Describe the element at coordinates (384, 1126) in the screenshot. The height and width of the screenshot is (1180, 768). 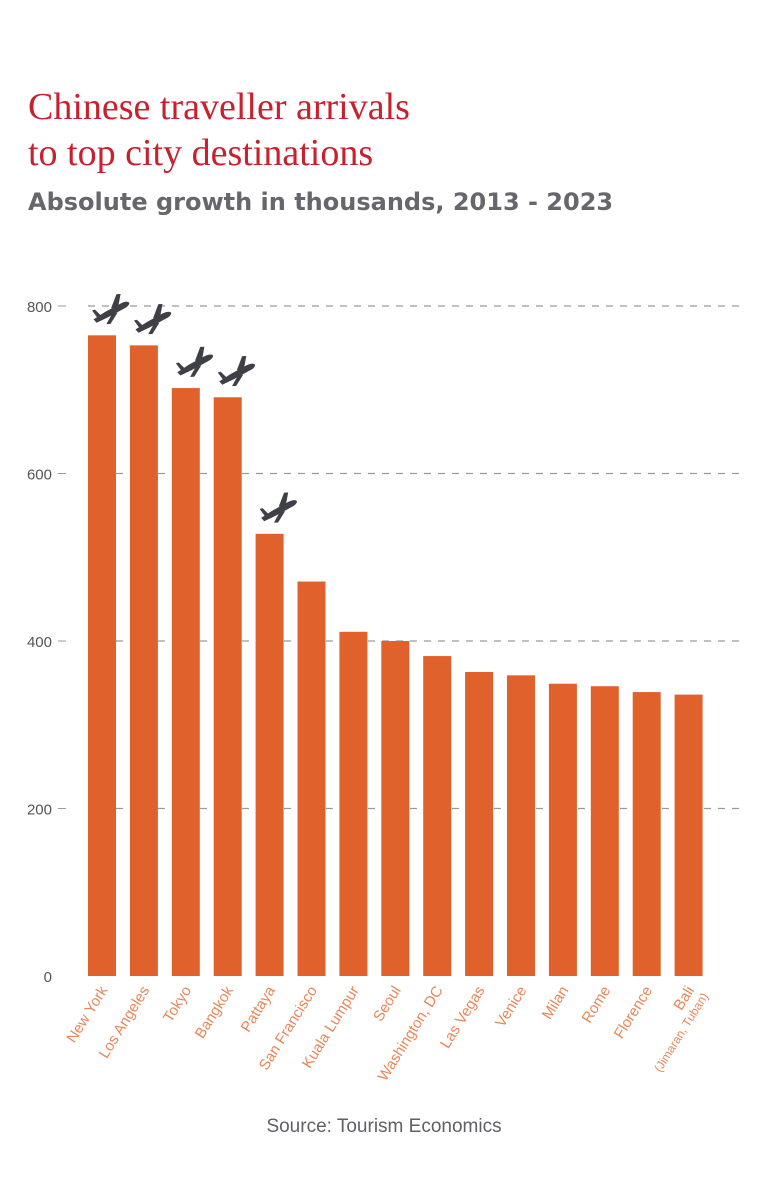
I see `source-note: Source: Tourism Economics` at that location.